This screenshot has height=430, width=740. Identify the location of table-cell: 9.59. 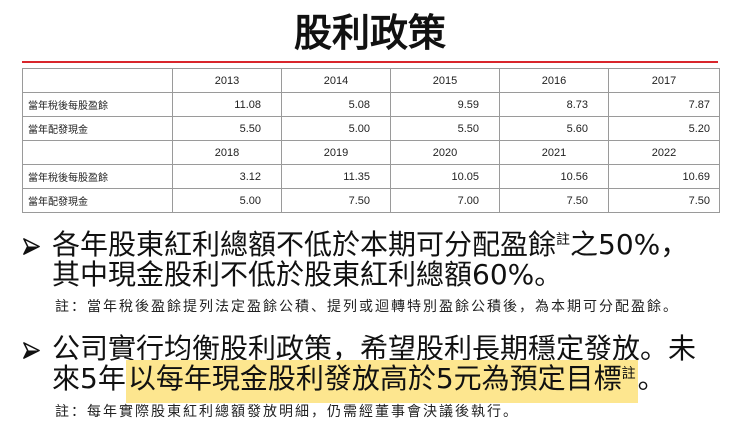
(445, 104).